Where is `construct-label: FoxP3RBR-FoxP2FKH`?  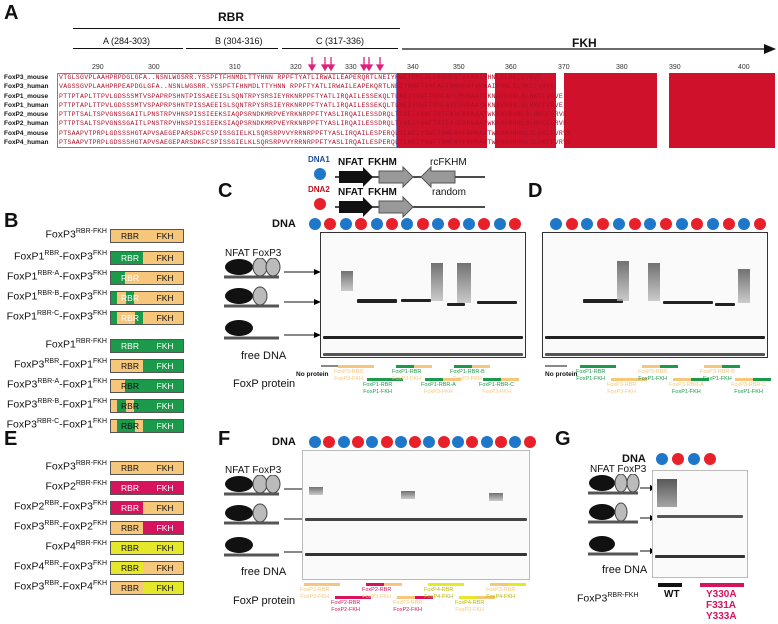 construct-label: FoxP3RBR-FoxP2FKH is located at coordinates (60, 526).